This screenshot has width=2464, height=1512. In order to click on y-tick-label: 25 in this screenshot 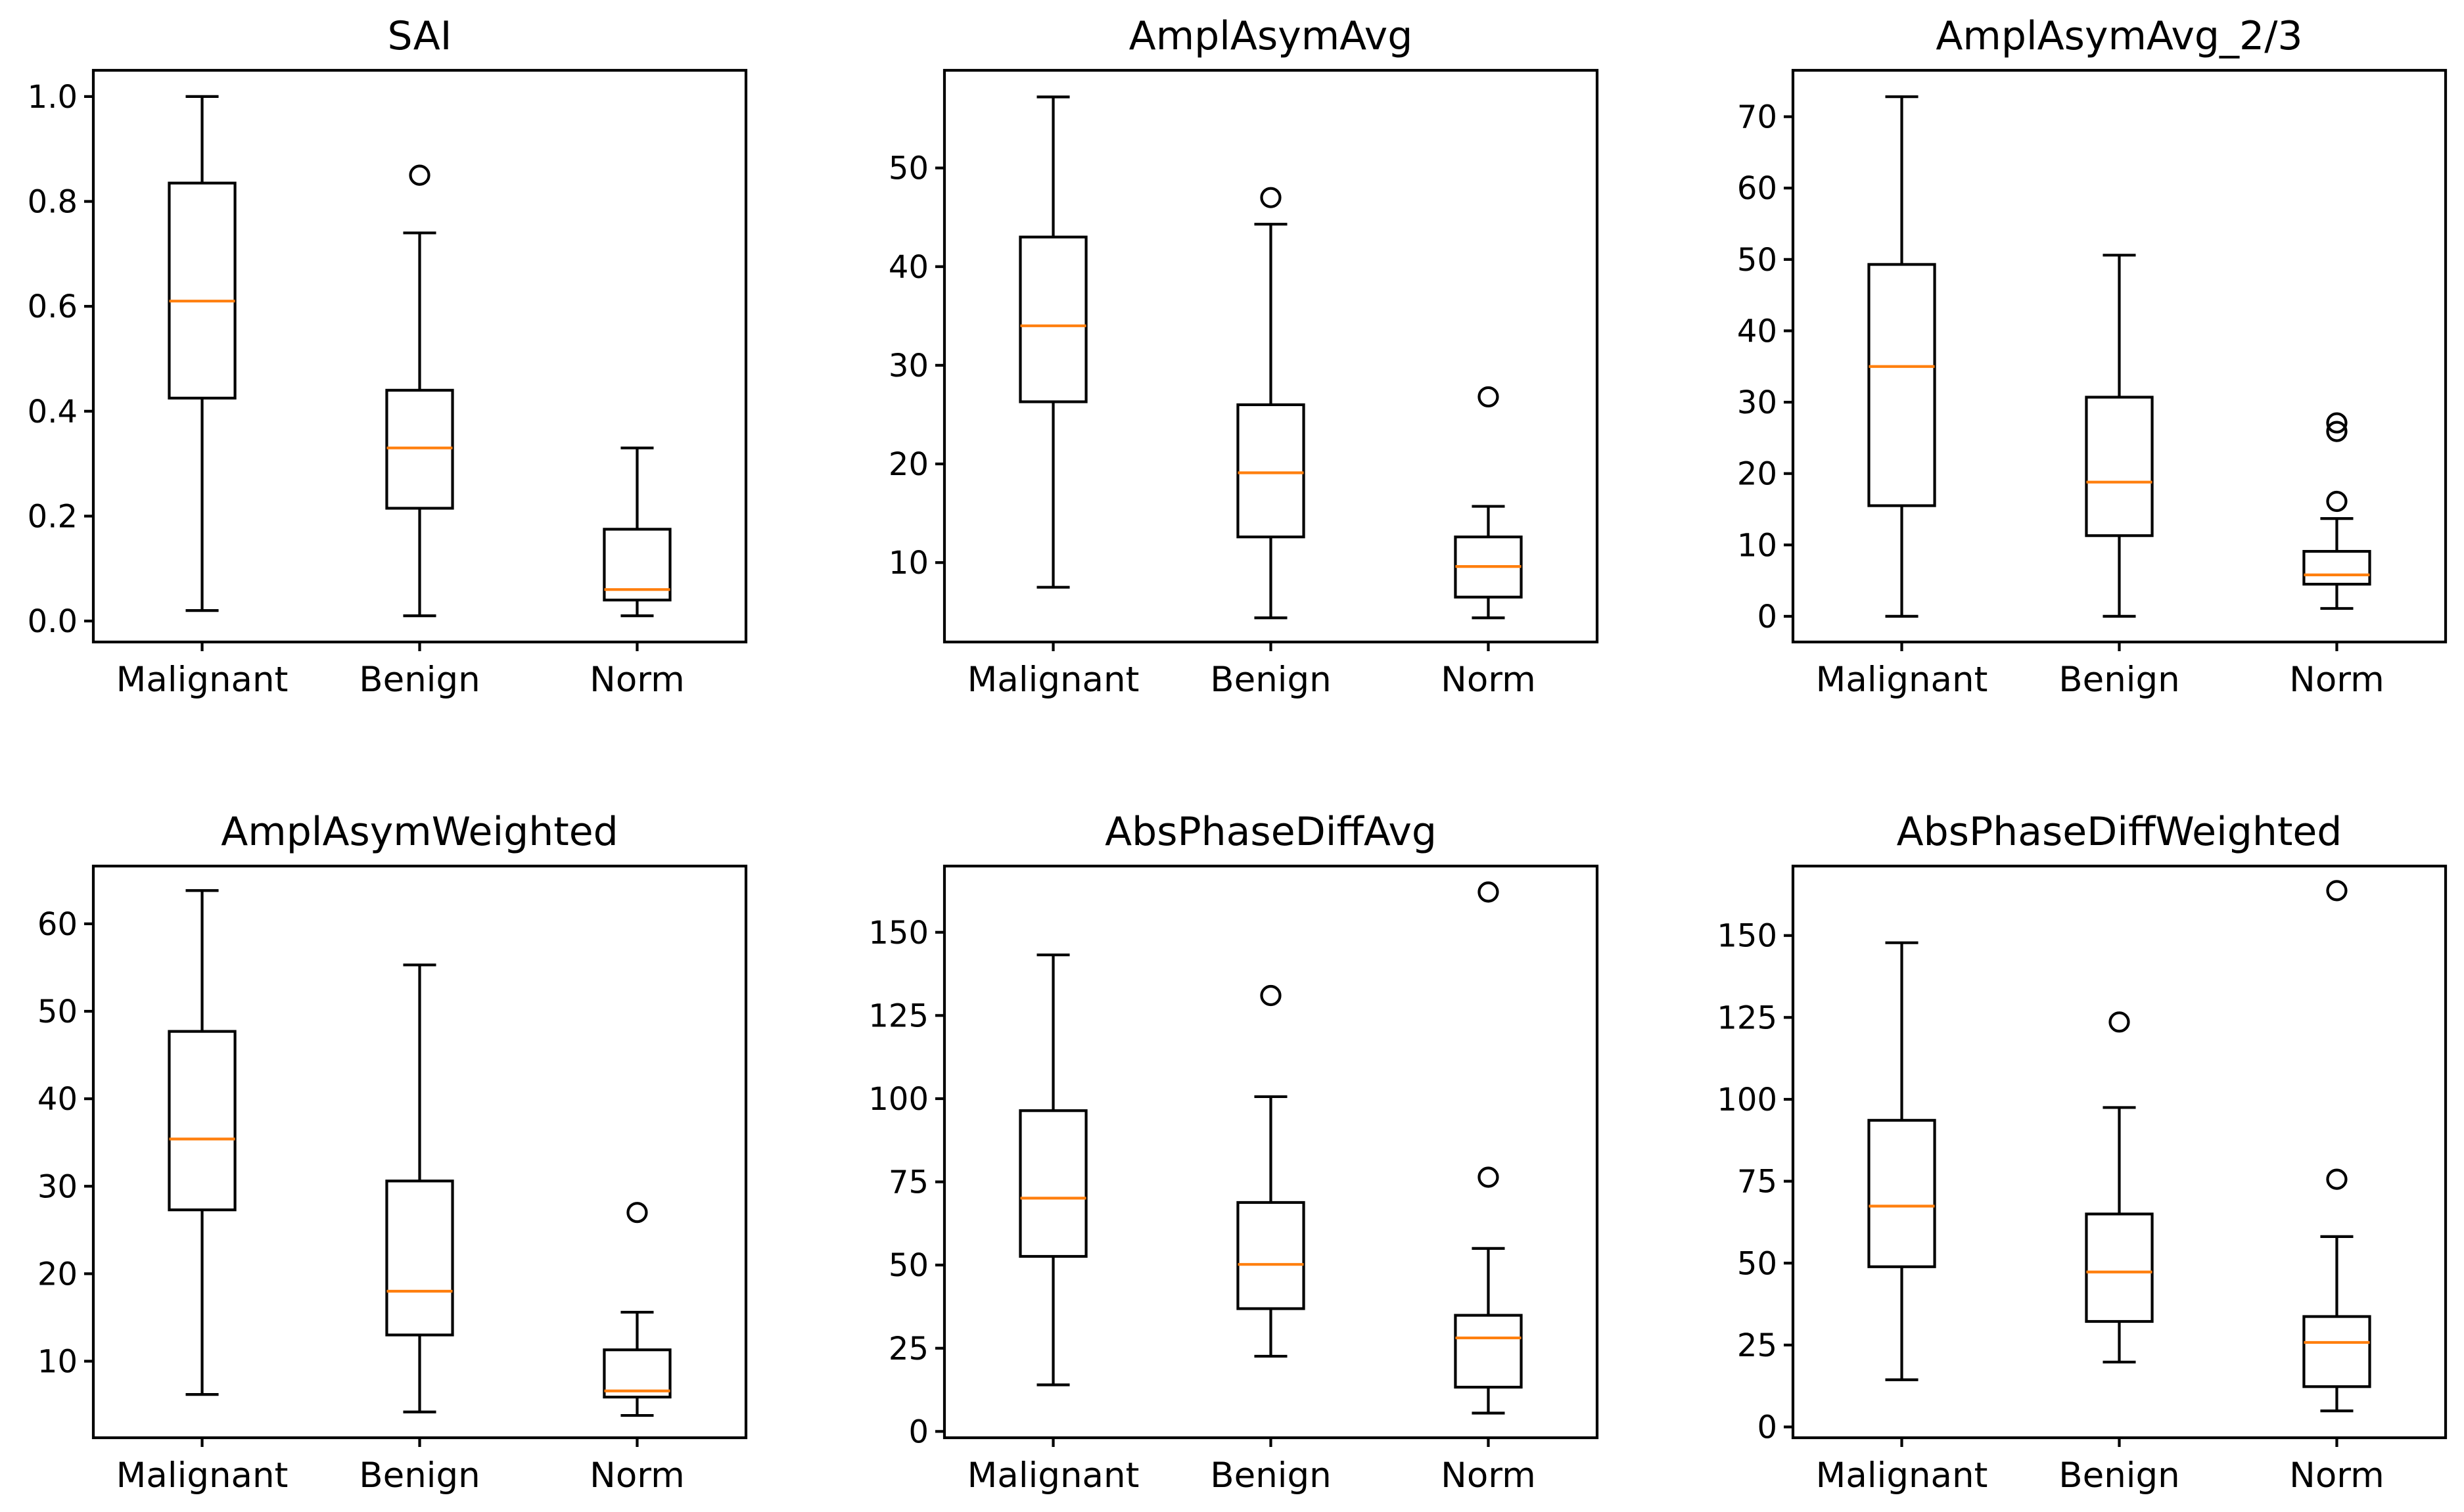, I will do `click(909, 1349)`.